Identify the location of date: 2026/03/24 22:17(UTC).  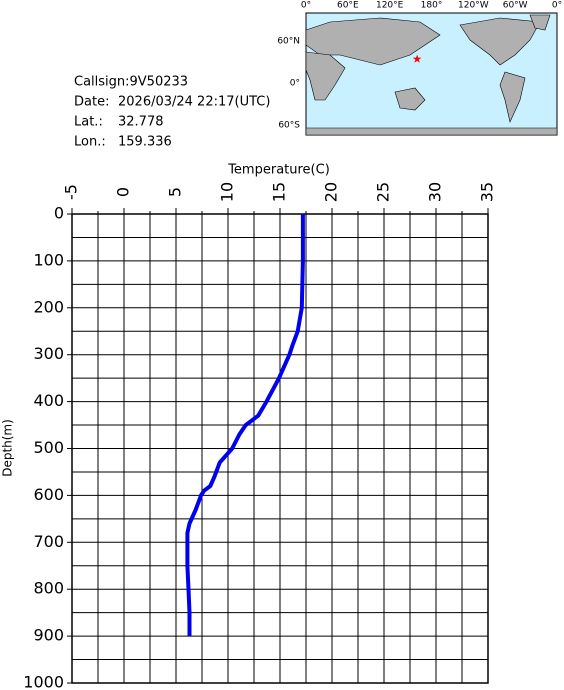
(194, 102).